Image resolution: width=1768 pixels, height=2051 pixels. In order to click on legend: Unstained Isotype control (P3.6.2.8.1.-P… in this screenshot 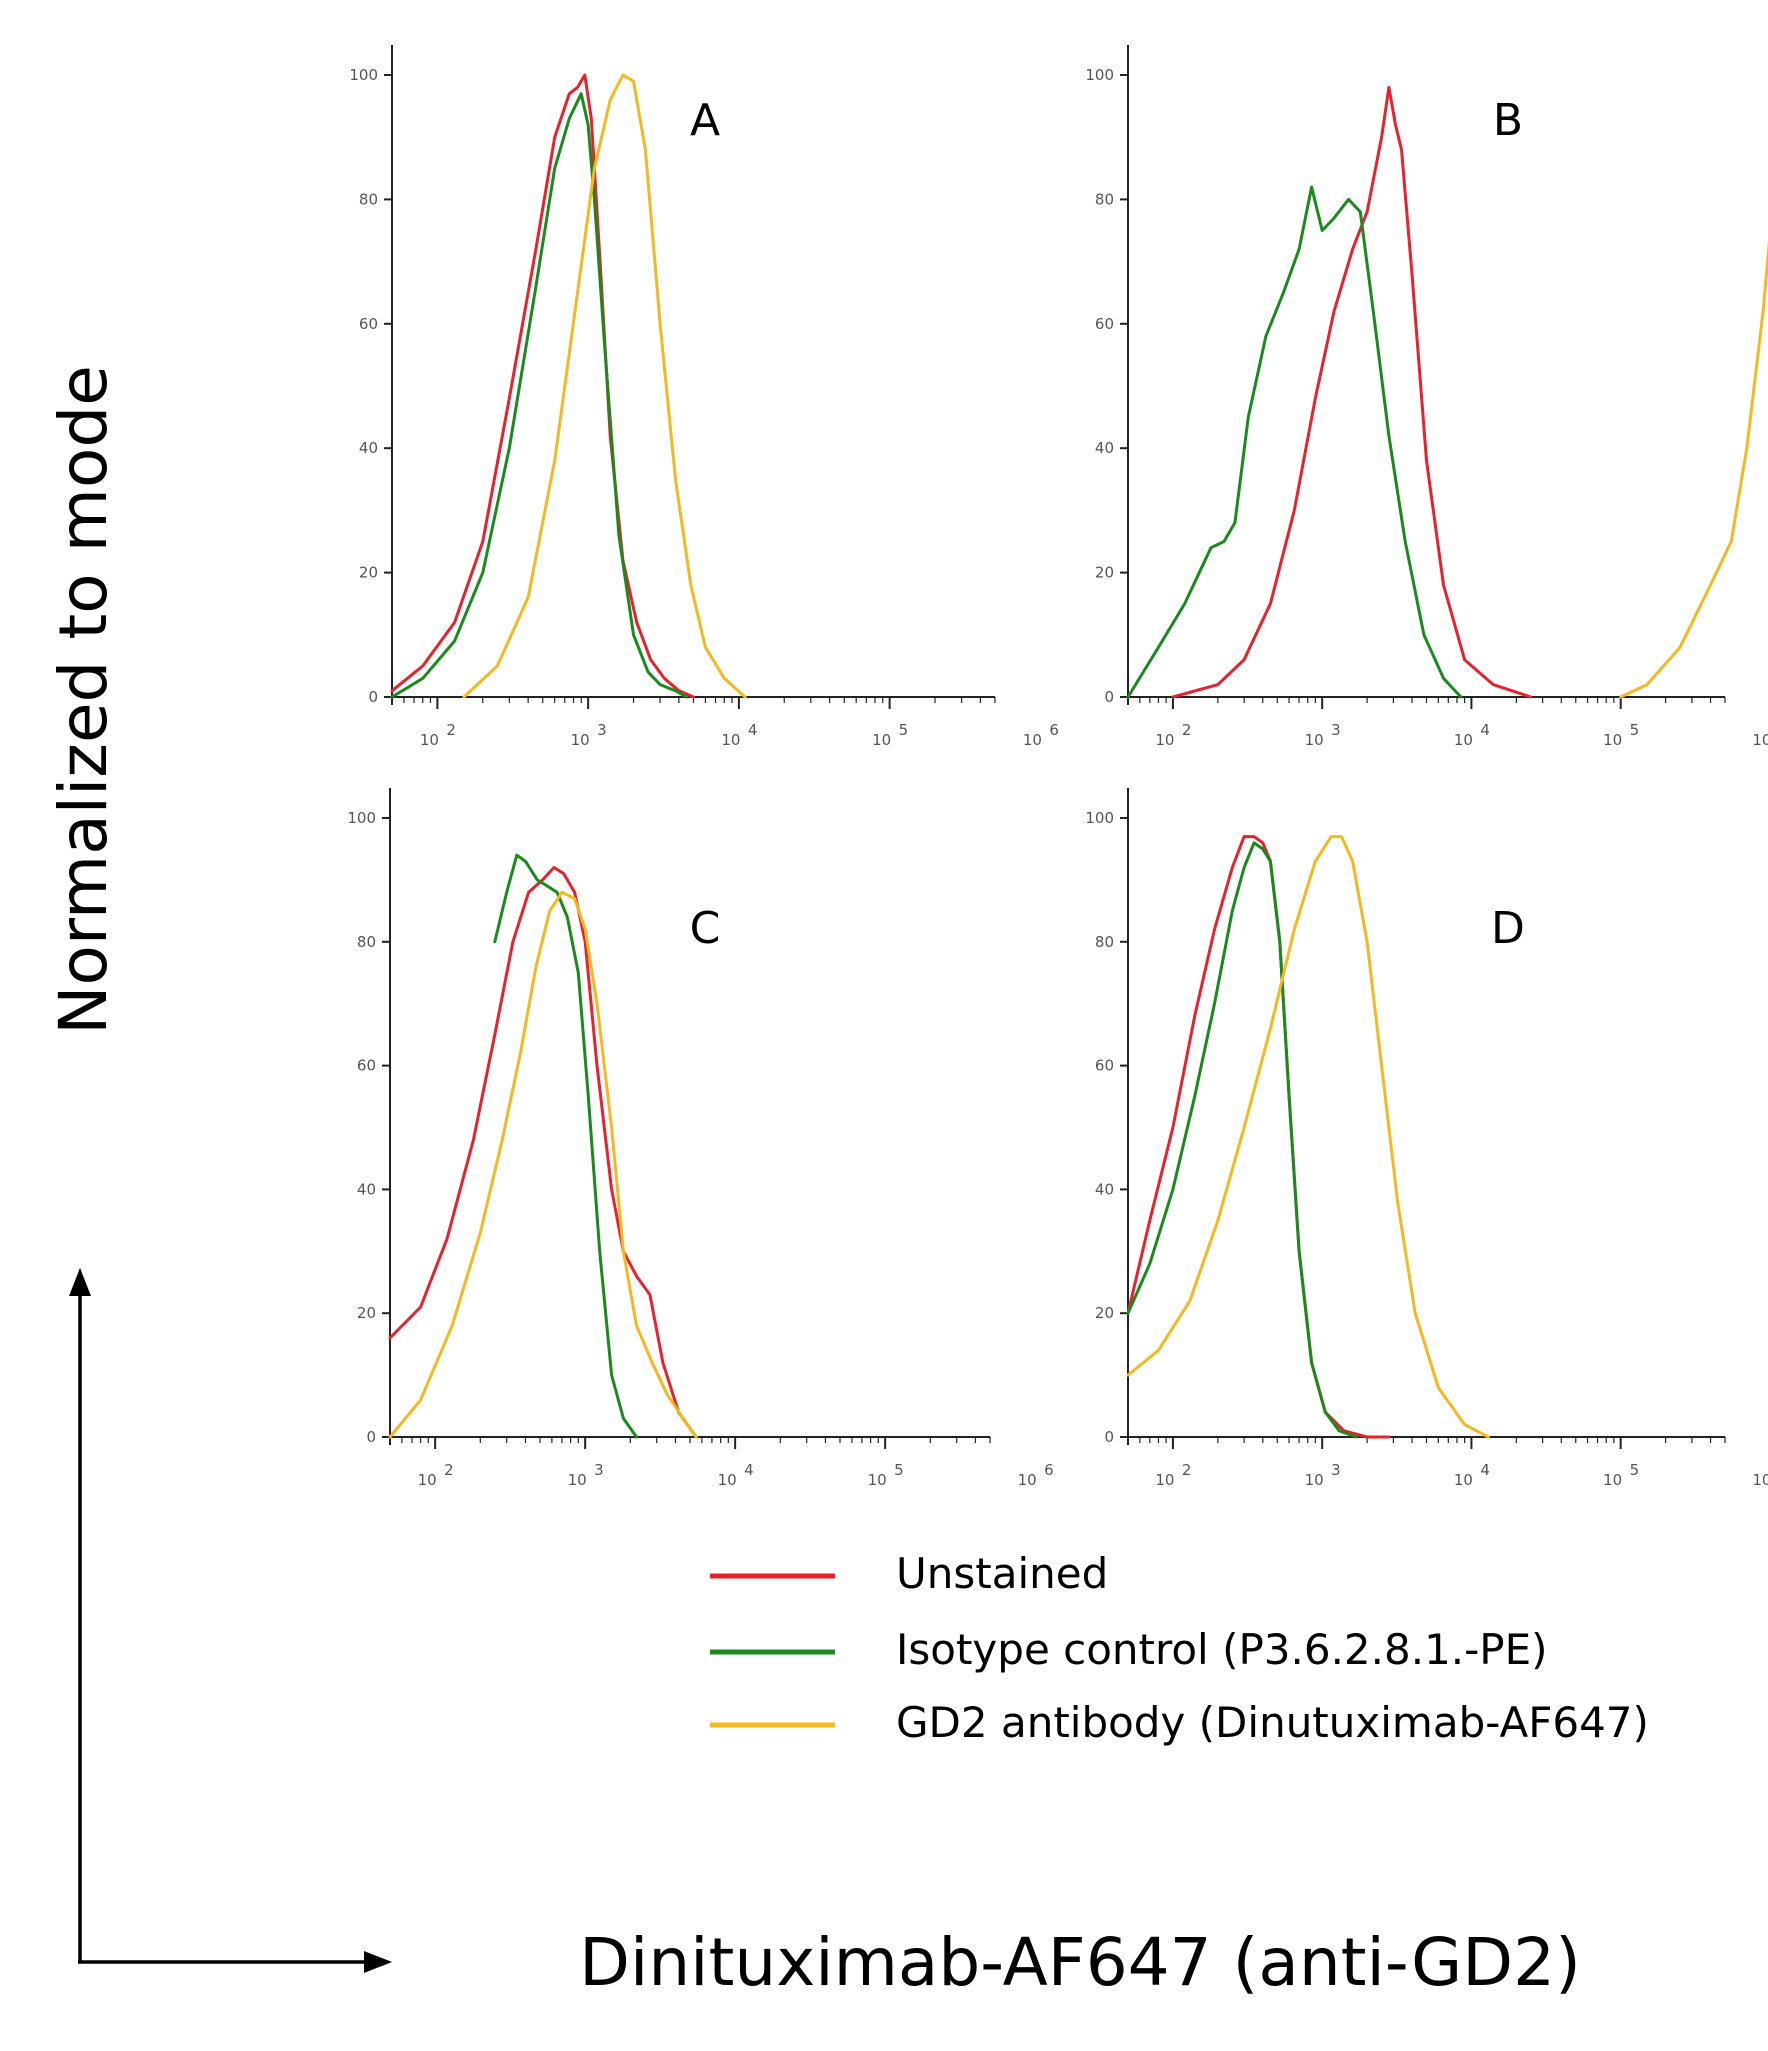, I will do `click(1179, 1648)`.